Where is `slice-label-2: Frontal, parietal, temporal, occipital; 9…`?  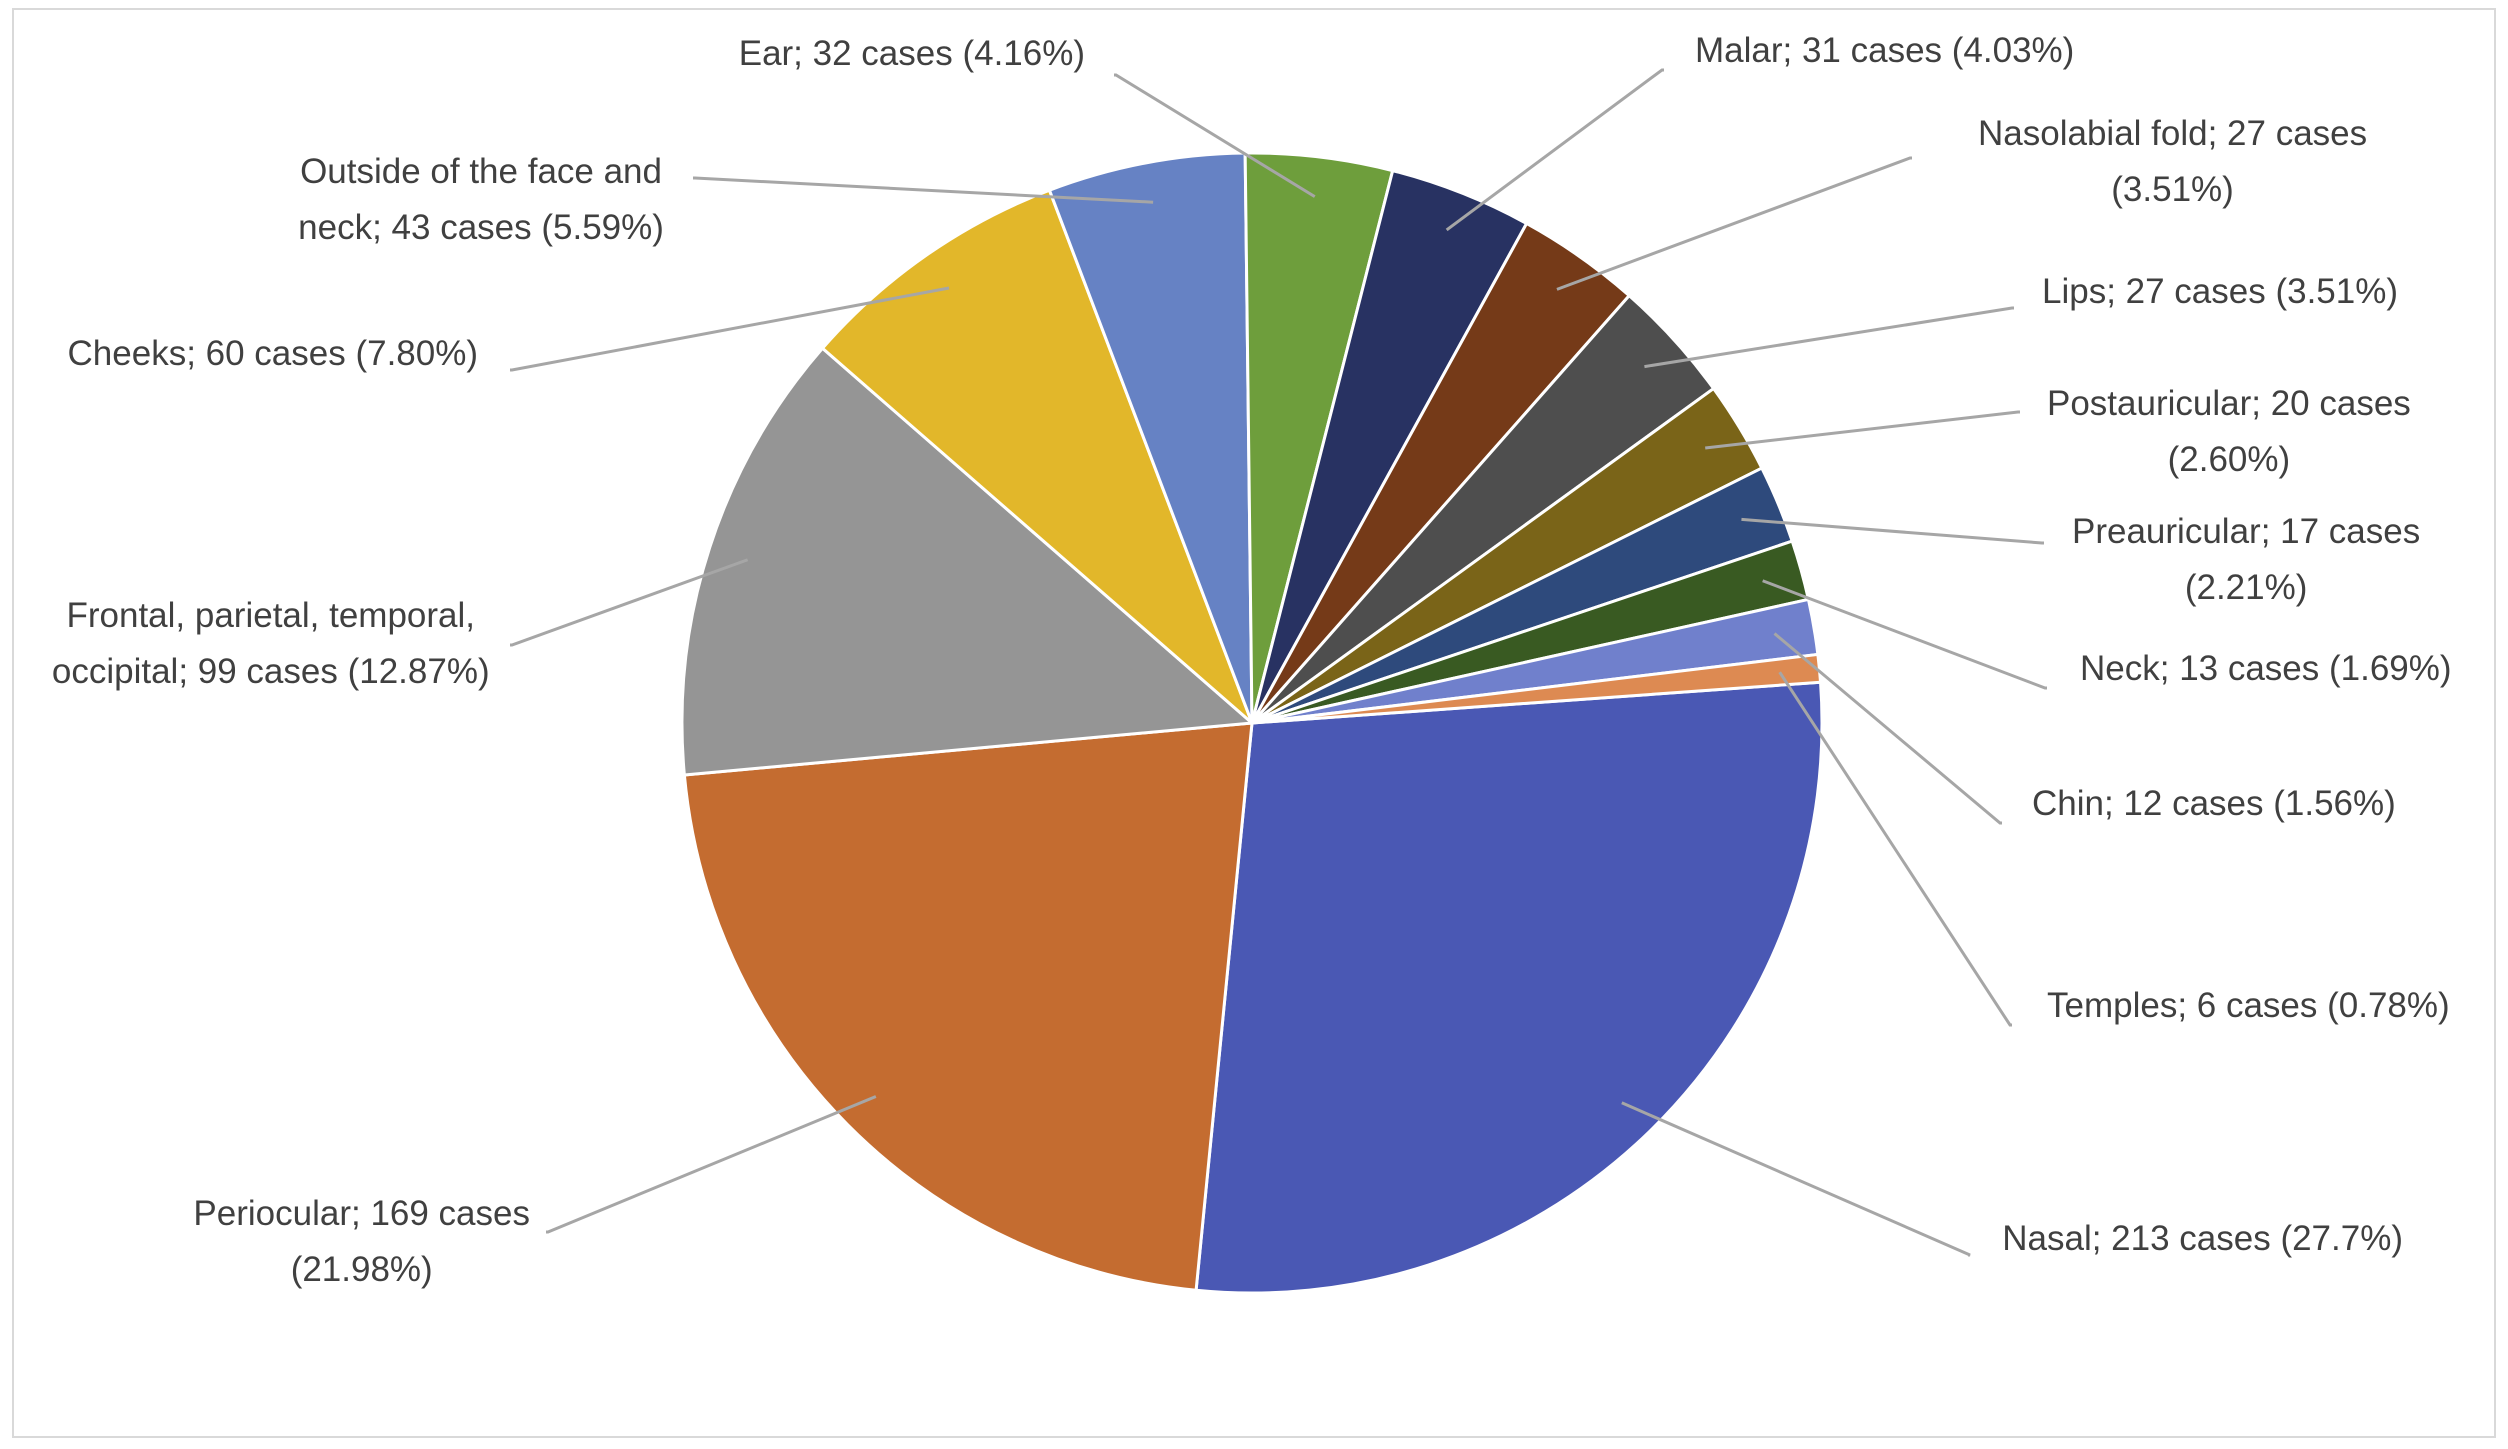
slice-label-2: Frontal, parietal, temporal, occipital; 9… is located at coordinates (271, 643).